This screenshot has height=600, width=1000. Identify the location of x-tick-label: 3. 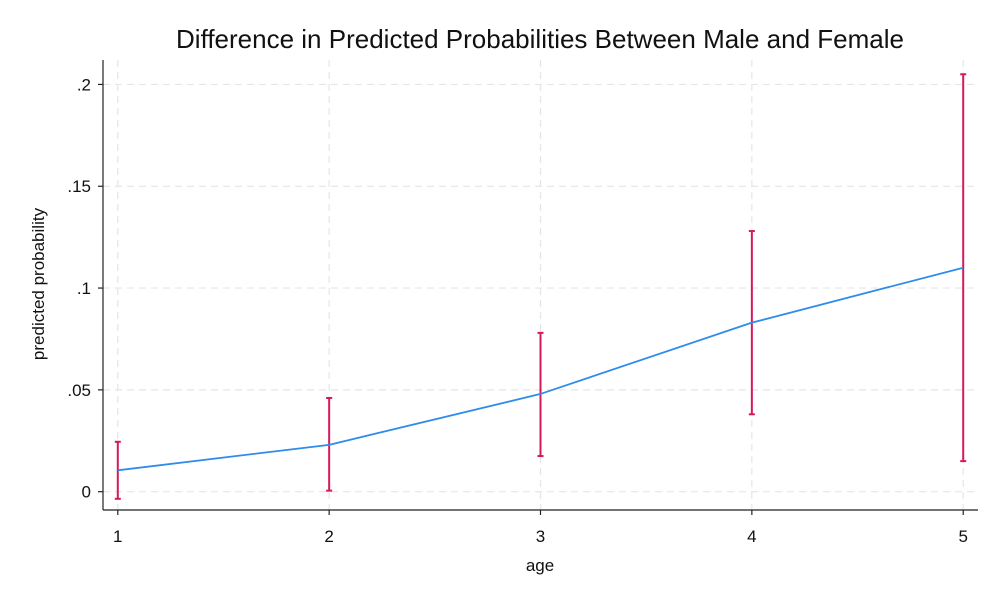
(540, 536).